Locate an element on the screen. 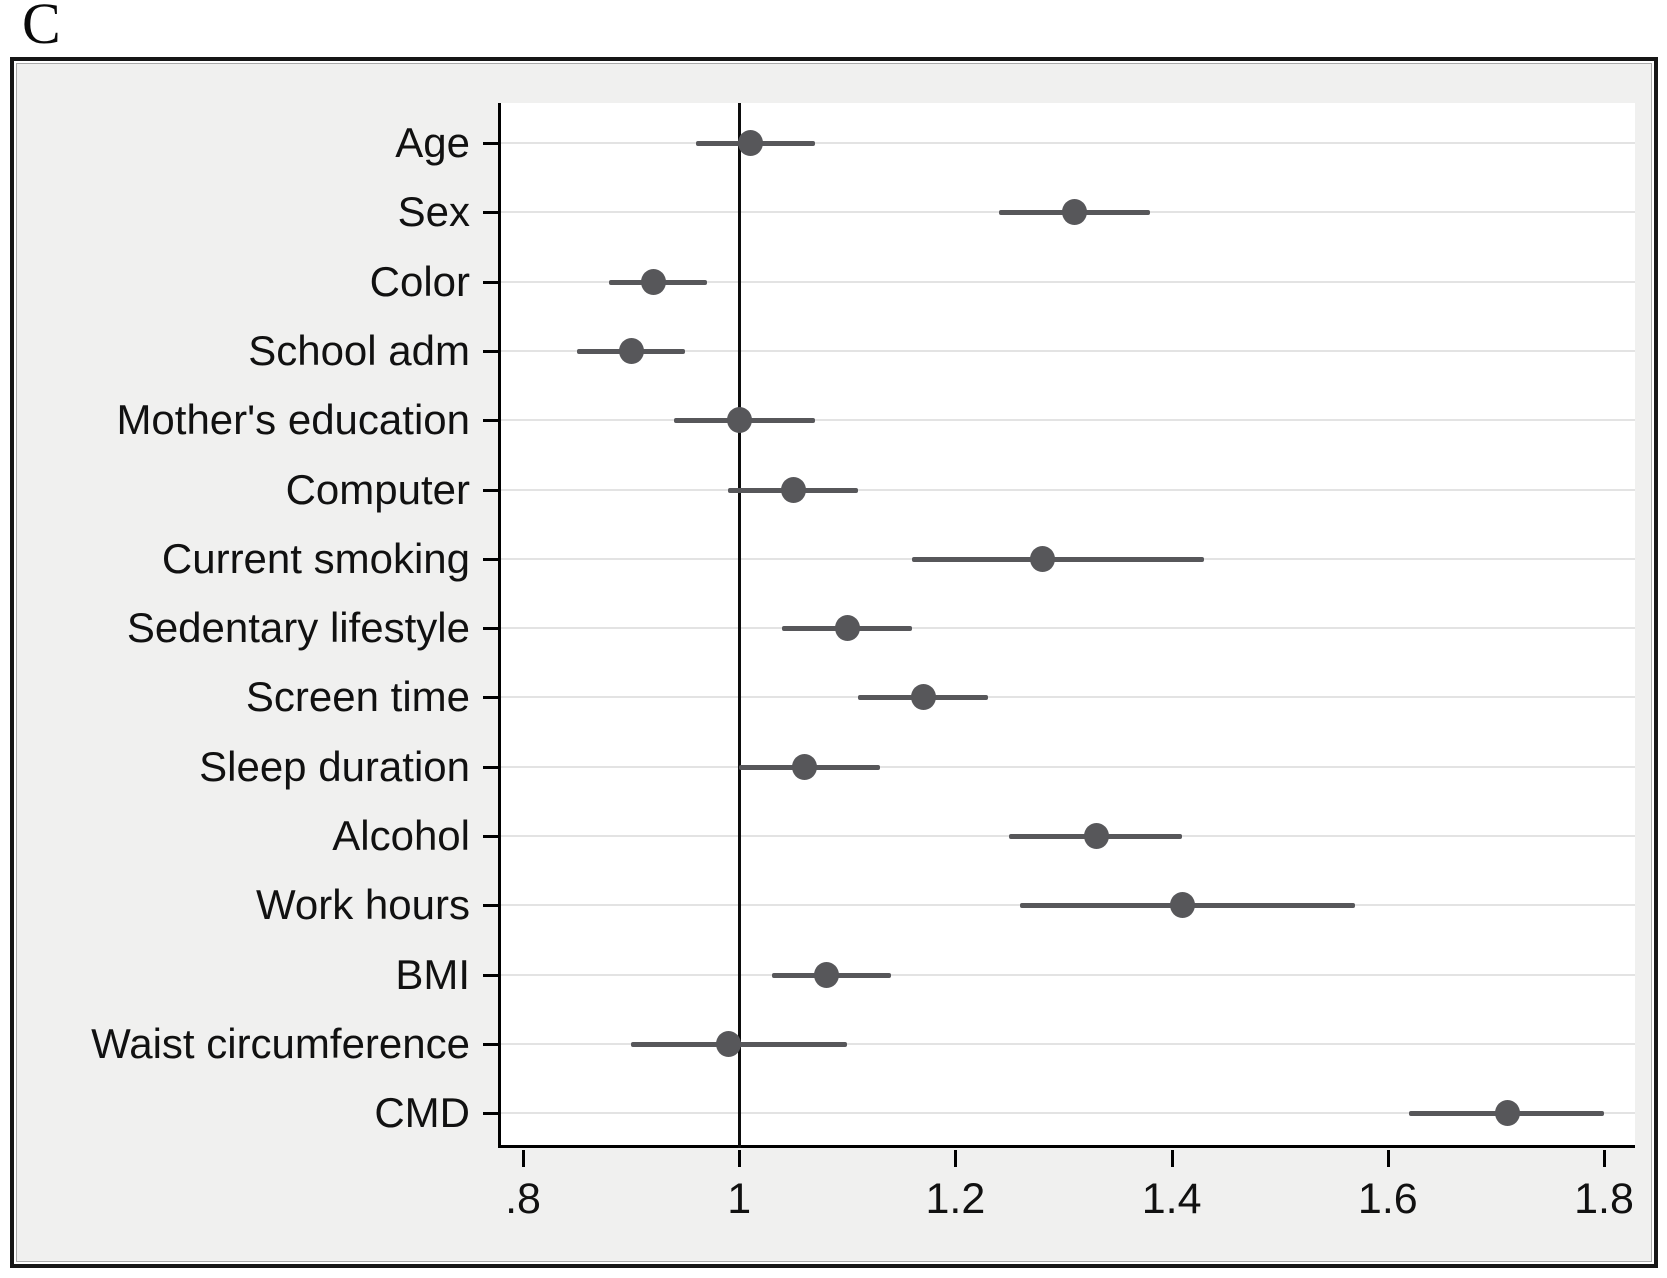 This screenshot has height=1278, width=1667. point-estimate-current-smoking is located at coordinates (1042, 558).